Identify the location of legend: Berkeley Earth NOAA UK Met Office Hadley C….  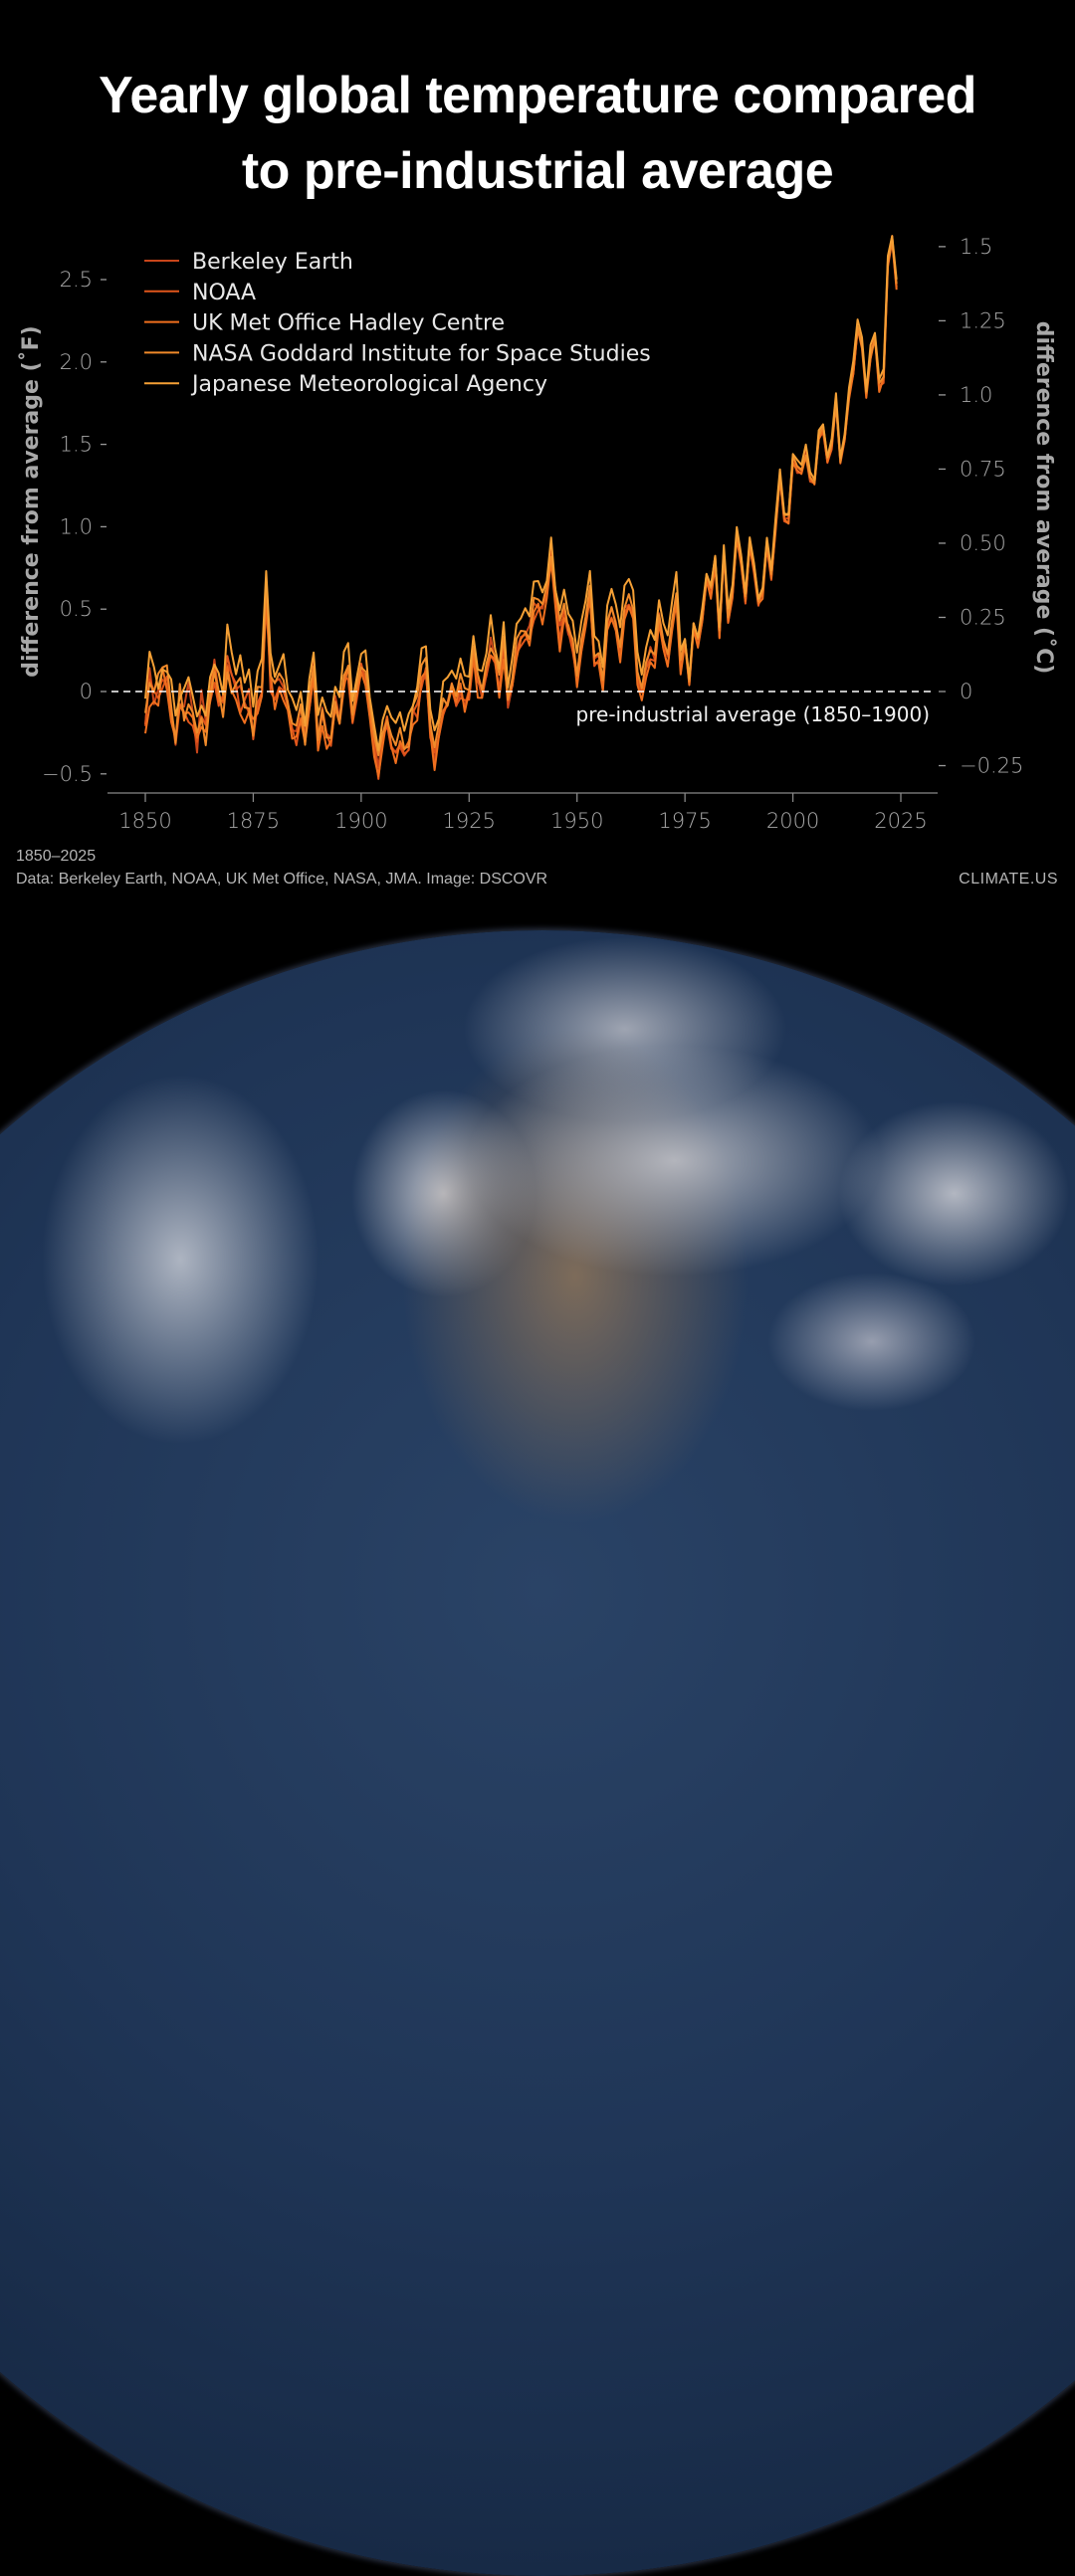
(397, 323).